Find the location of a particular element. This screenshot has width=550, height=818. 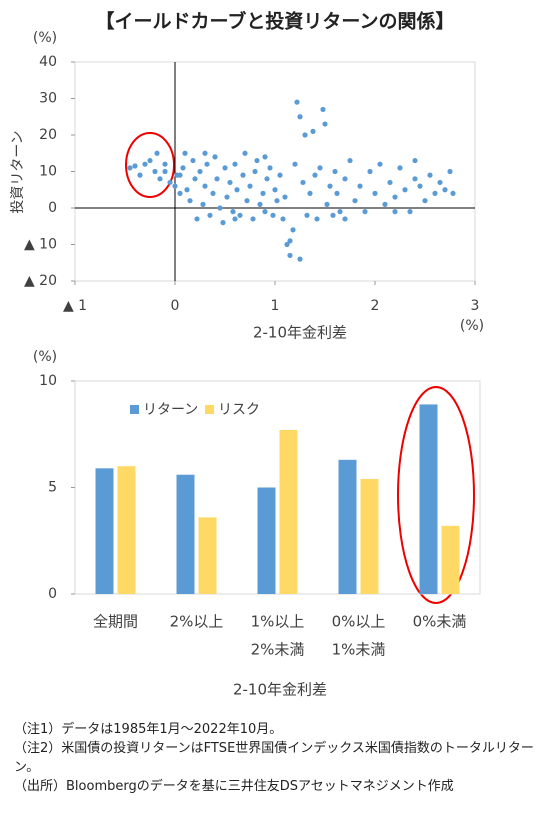

x-tick-label: 3 is located at coordinates (475, 306).